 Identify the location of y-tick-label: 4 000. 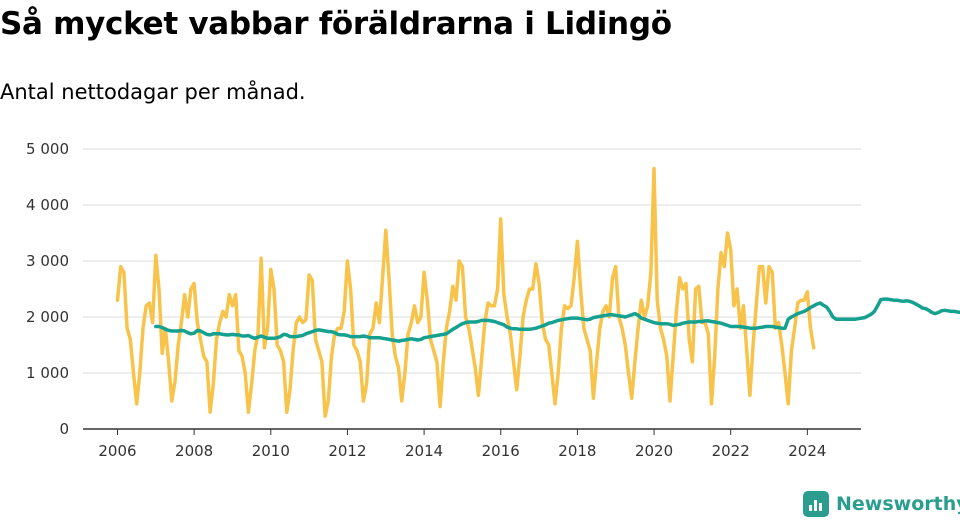
(47, 205).